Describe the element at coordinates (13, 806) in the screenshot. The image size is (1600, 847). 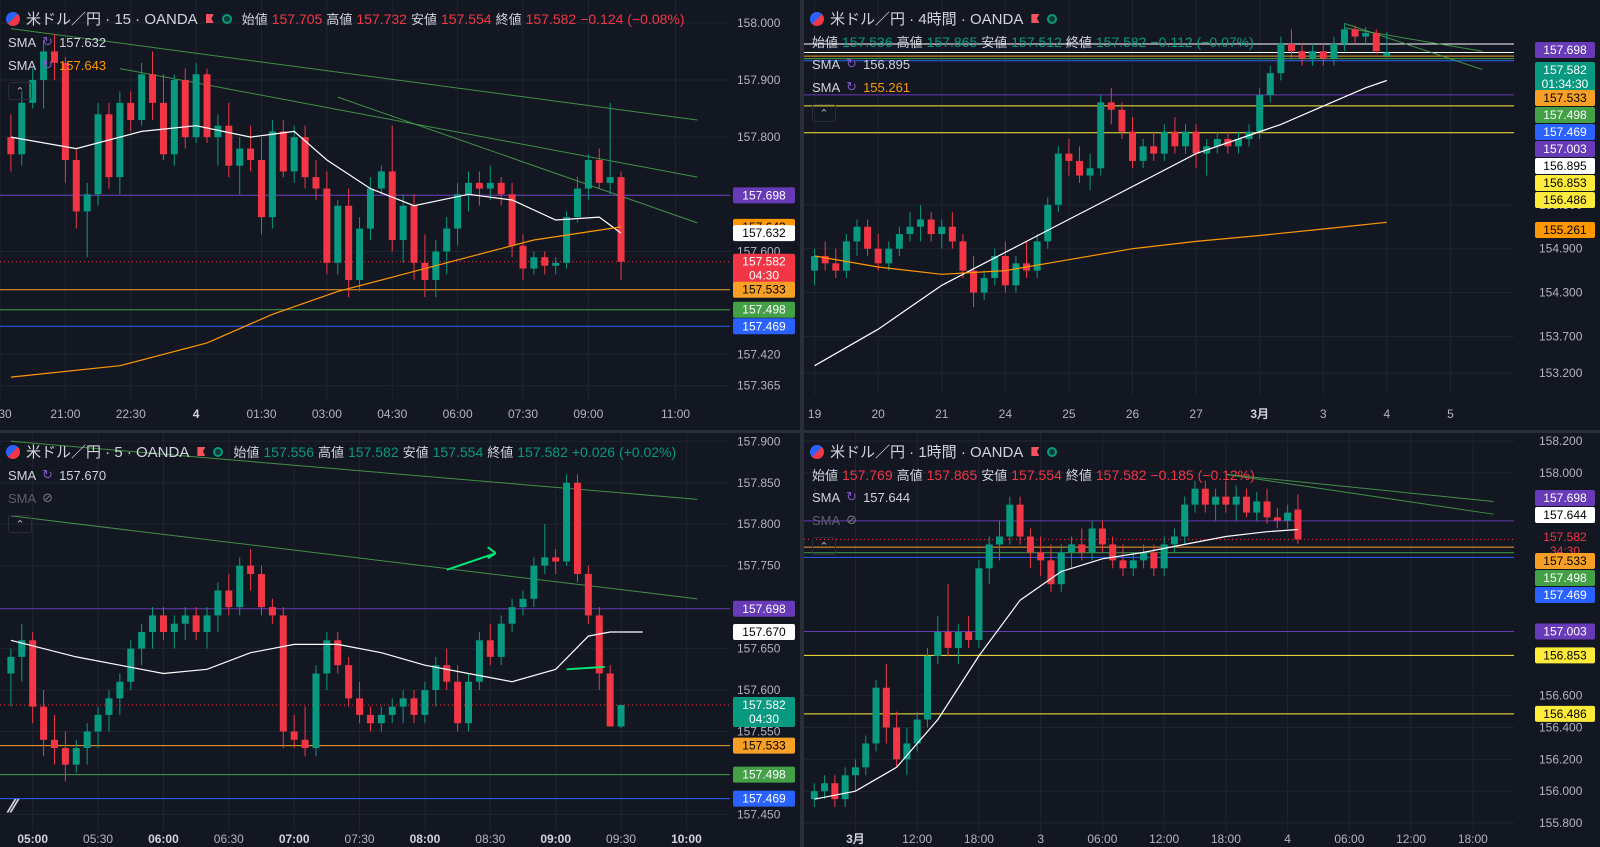
I see `tradingview-logo: ⁄⁄` at that location.